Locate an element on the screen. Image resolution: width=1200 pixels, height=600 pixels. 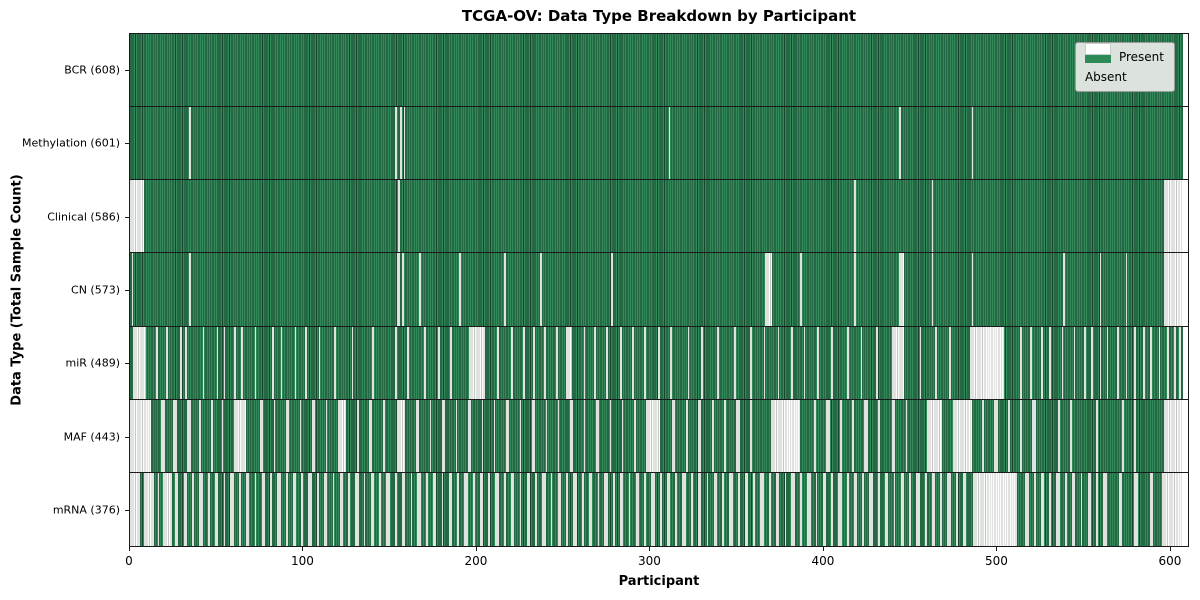
y-tick-label-cn: CN (573) is located at coordinates (95, 290).